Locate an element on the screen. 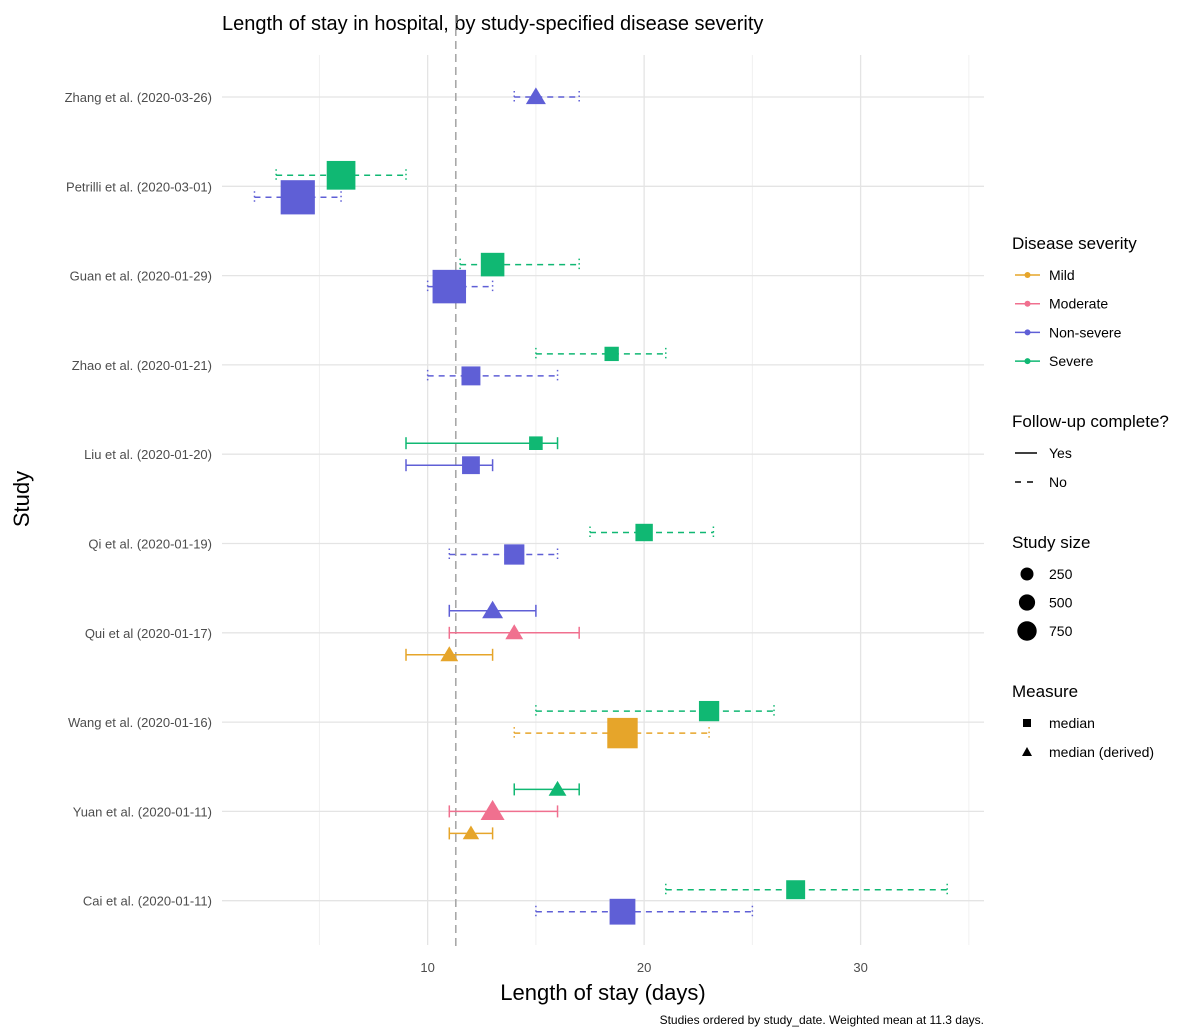 Image resolution: width=1181 pixels, height=1030 pixels. legend-severity-item: Non-severe is located at coordinates (1068, 332).